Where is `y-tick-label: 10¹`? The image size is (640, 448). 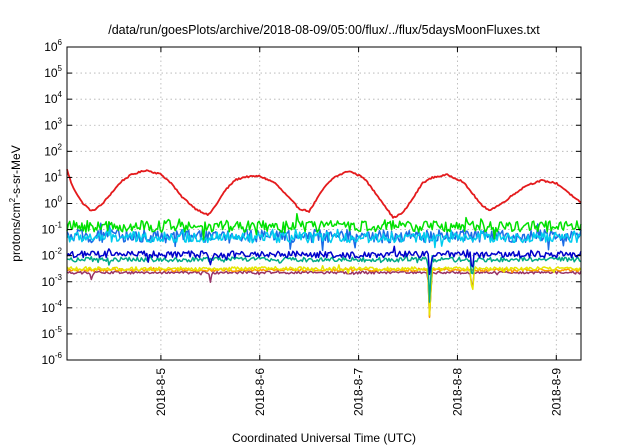 y-tick-label: 10¹ is located at coordinates (53, 176).